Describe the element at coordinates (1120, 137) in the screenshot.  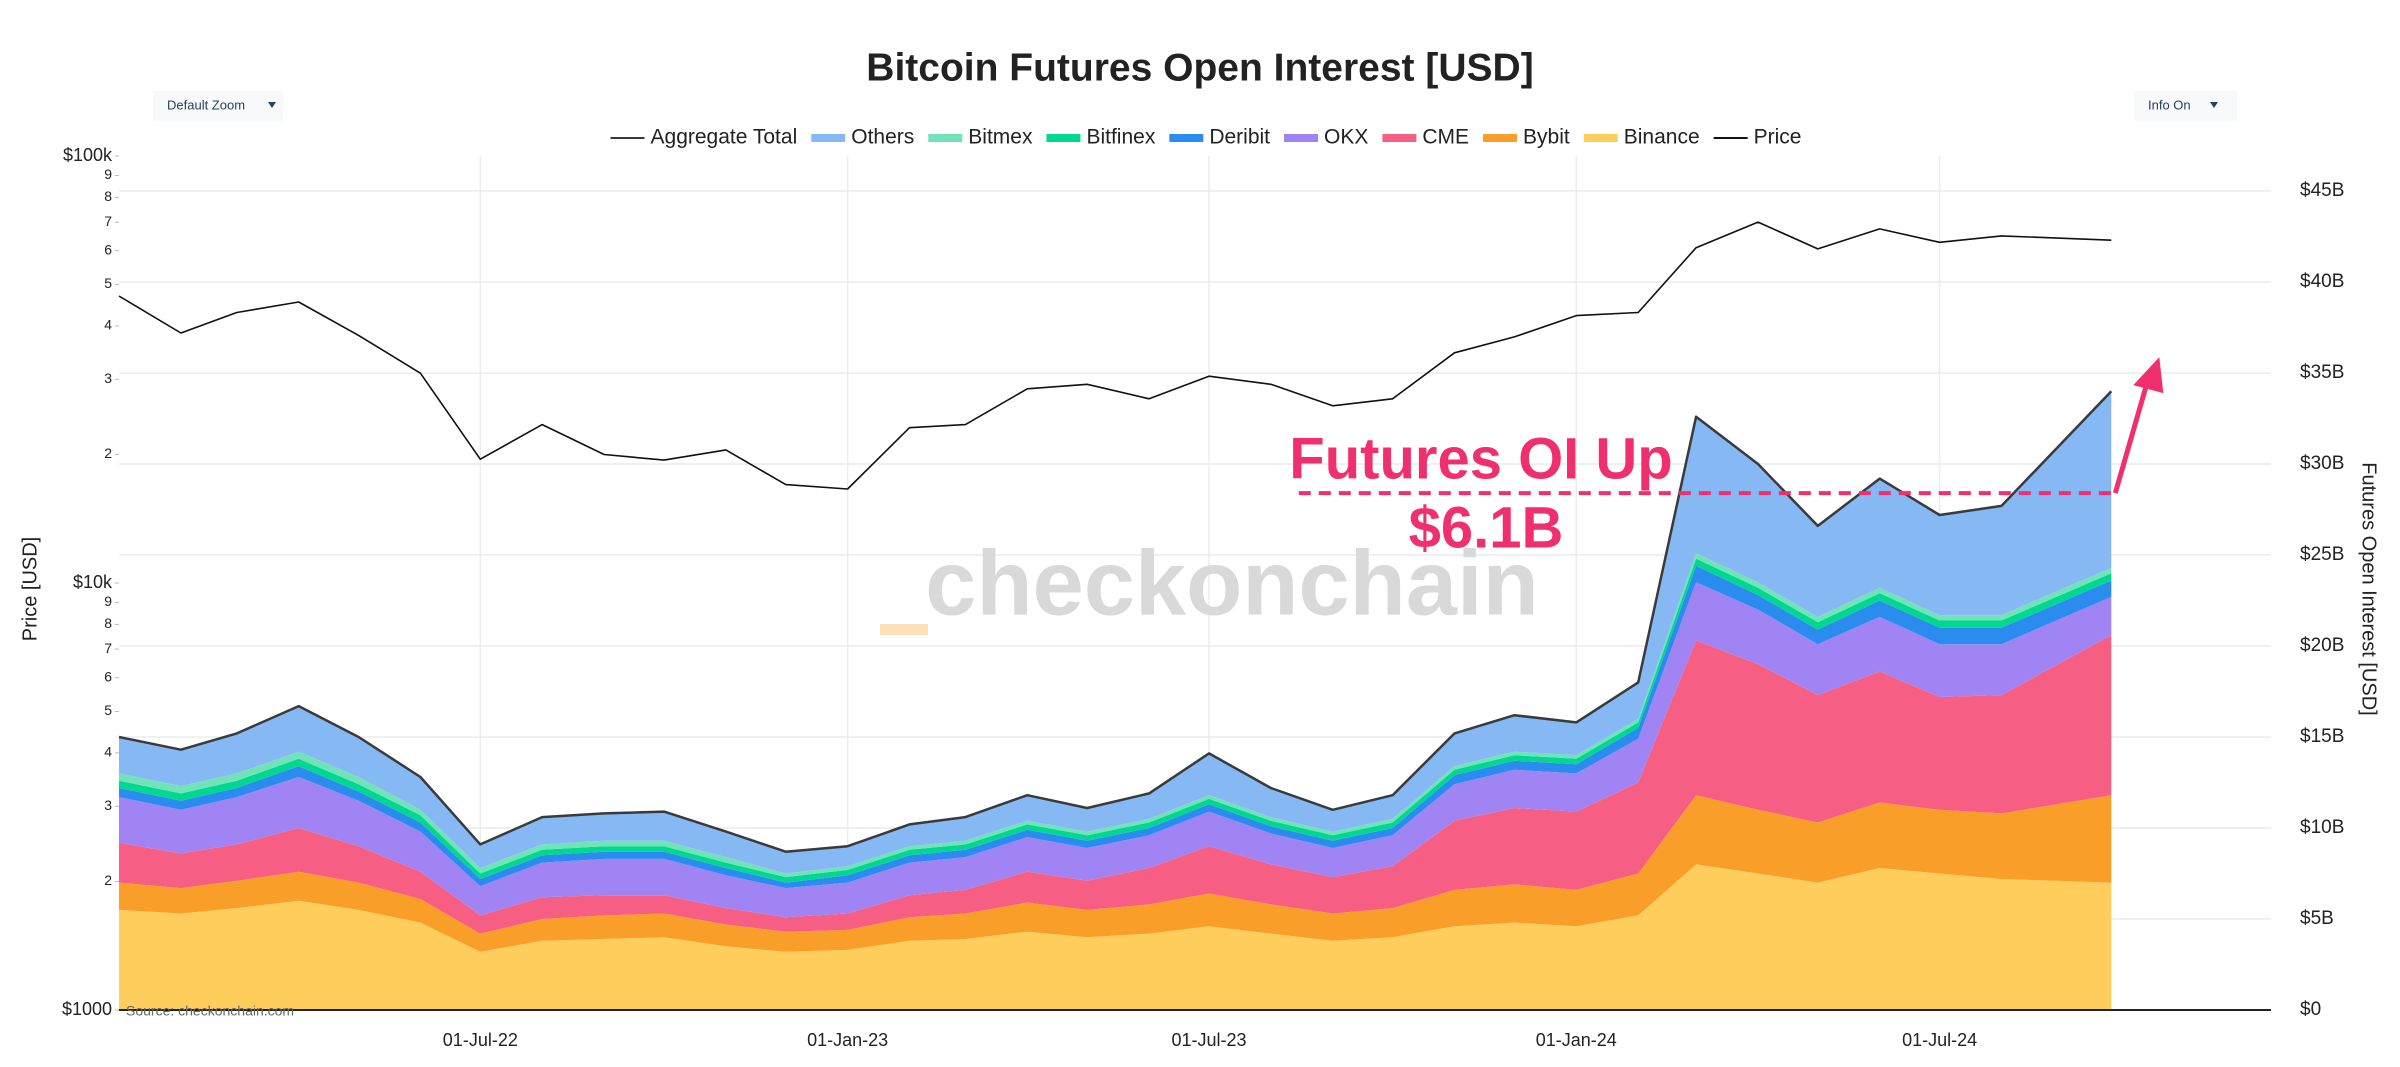
I see `legend-label: Bitfinex` at that location.